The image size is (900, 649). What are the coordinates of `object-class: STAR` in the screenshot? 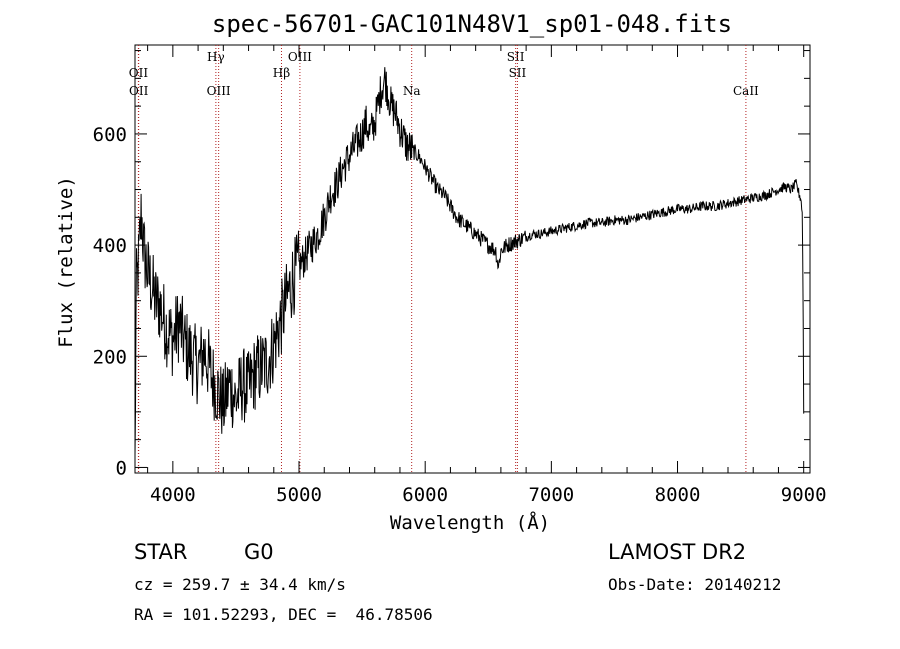 It's located at (161, 552).